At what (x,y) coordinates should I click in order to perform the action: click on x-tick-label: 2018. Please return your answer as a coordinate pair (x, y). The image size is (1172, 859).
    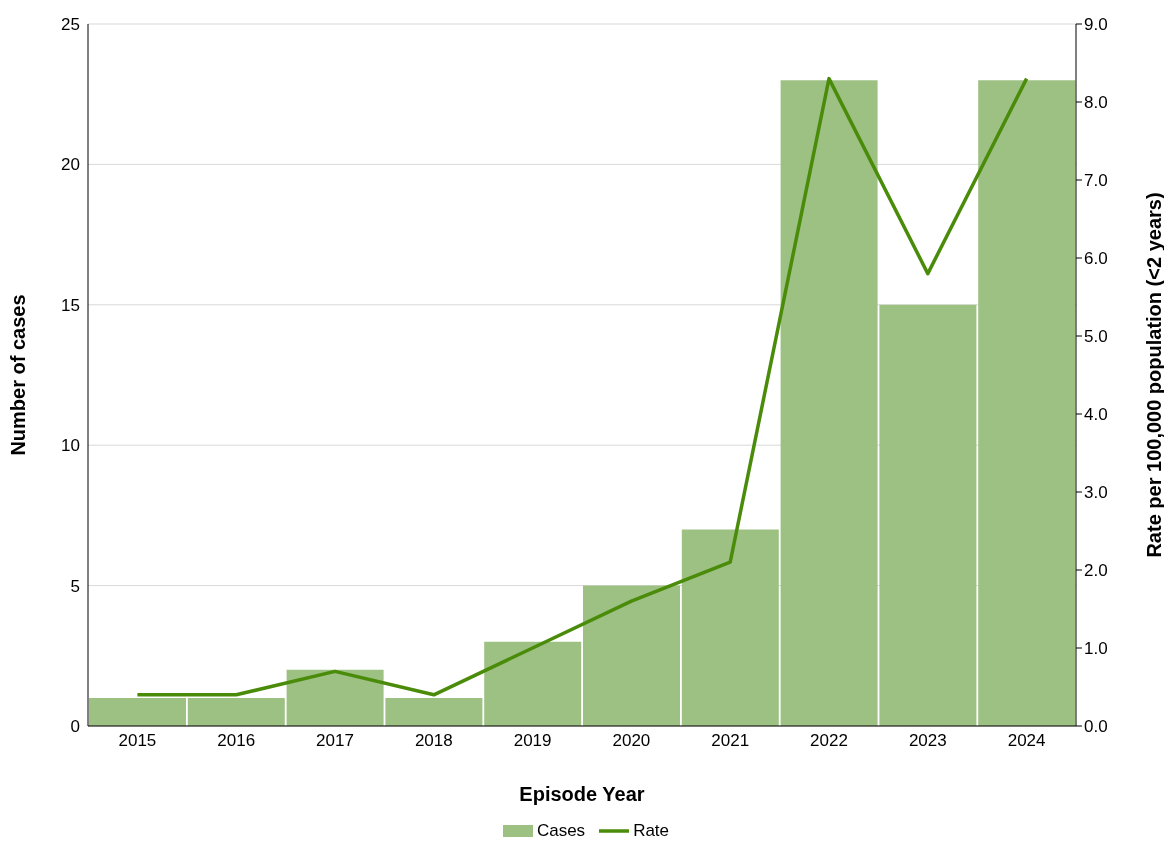
    Looking at the image, I should click on (433, 741).